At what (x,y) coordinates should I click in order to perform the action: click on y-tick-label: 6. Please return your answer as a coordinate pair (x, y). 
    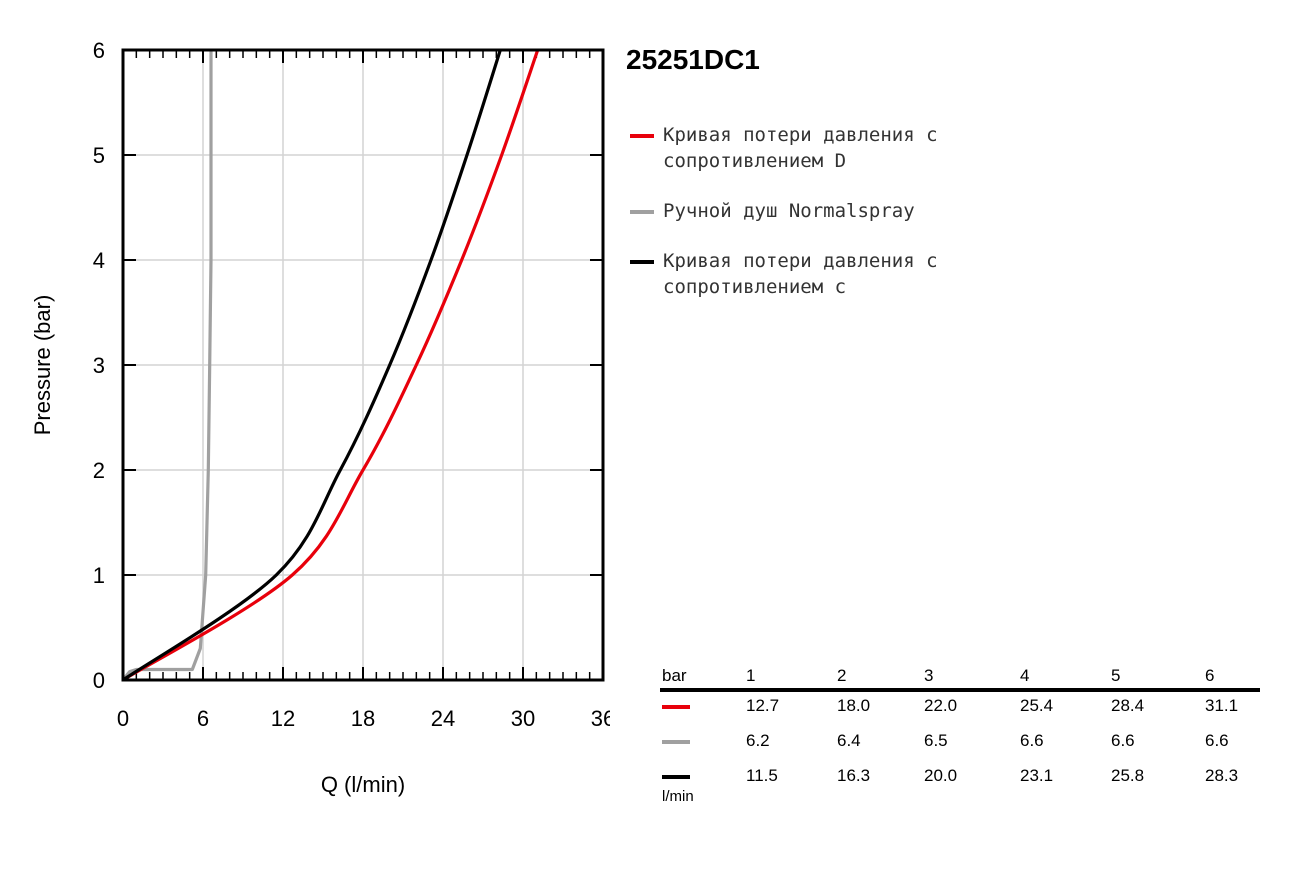
    Looking at the image, I should click on (99, 50).